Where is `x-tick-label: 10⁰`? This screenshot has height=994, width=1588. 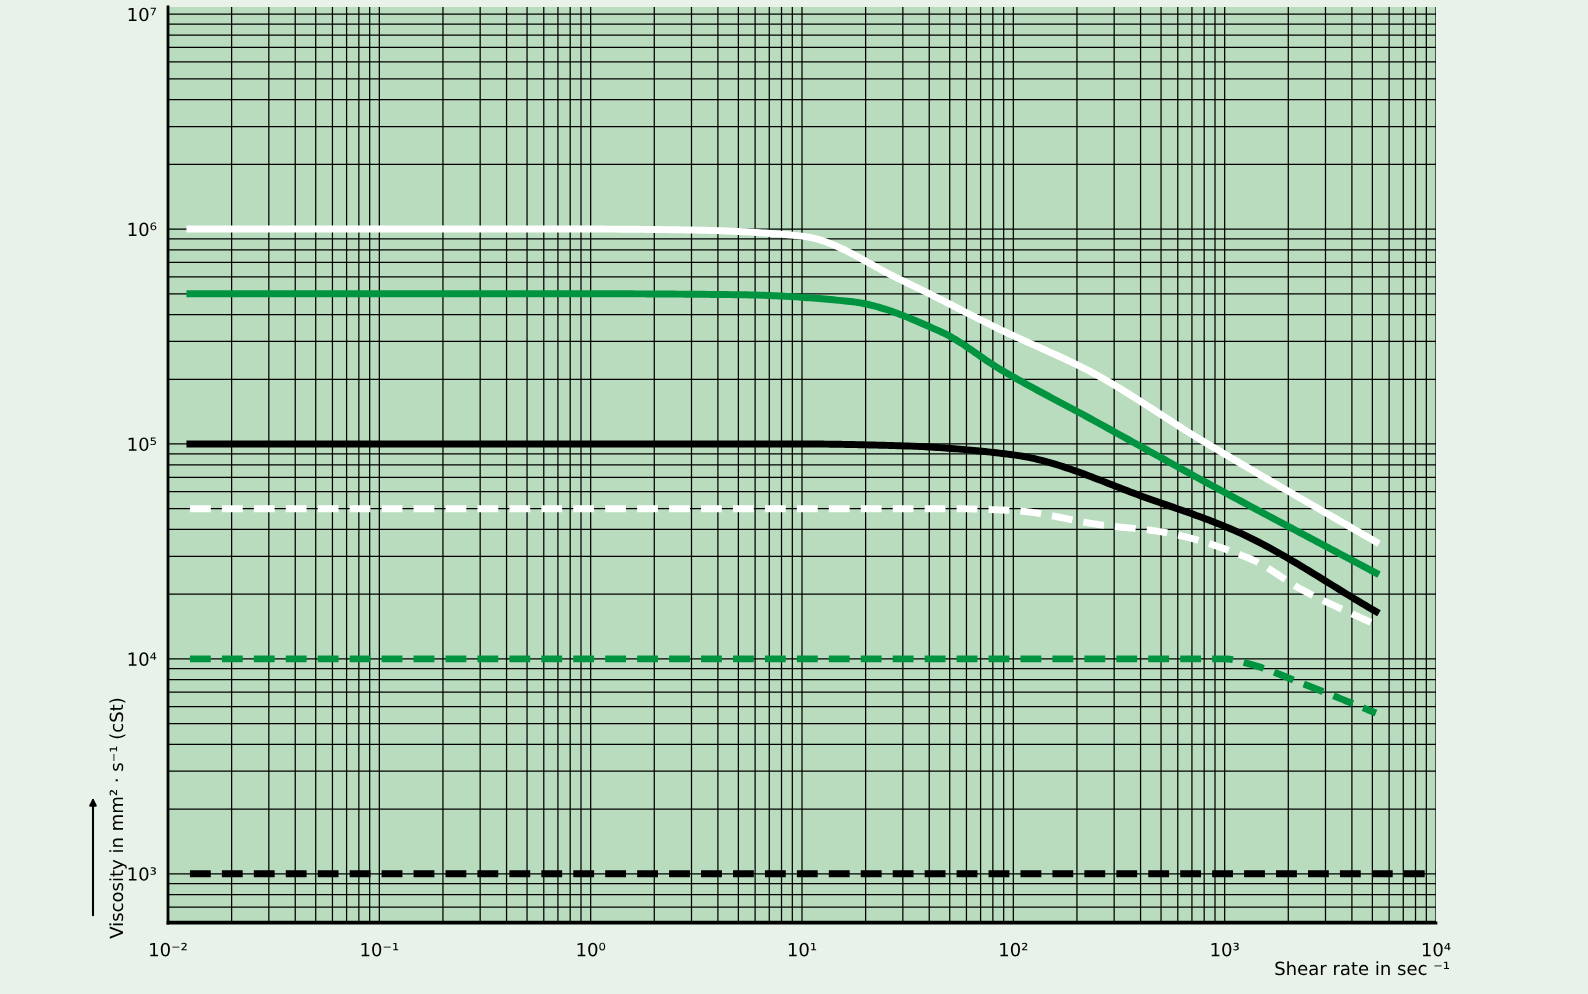
x-tick-label: 10⁰ is located at coordinates (591, 949).